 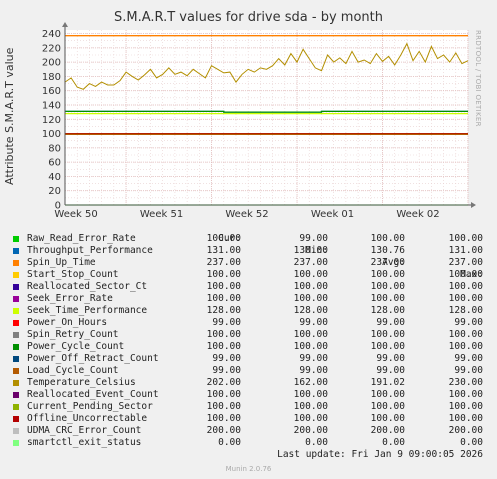 I want to click on y-tick-labels: 0 20 40 60 80 100 120 140 160 180 200 220 240, so click(x=51, y=120).